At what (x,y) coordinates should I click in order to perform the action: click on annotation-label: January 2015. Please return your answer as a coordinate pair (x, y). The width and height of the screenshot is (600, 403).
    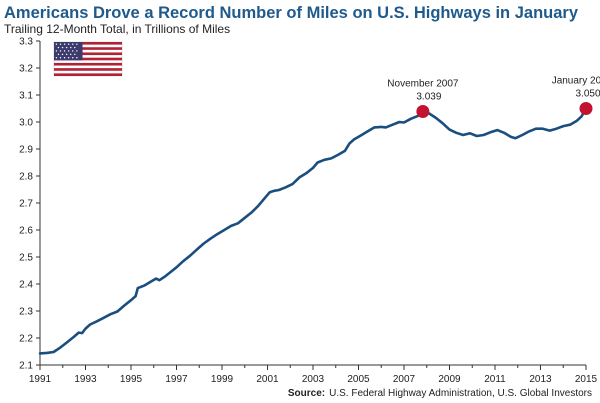
    Looking at the image, I should click on (576, 81).